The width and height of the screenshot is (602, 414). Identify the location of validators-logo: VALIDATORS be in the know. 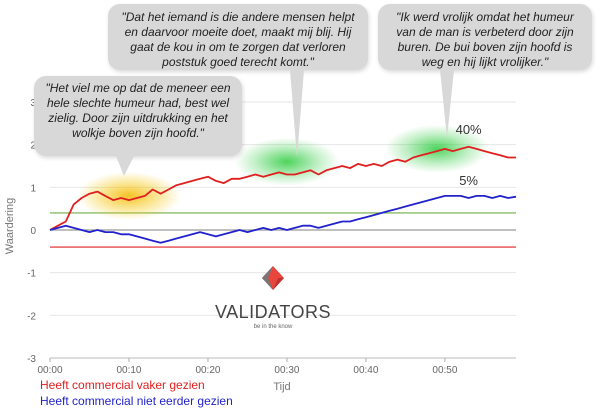
(273, 297).